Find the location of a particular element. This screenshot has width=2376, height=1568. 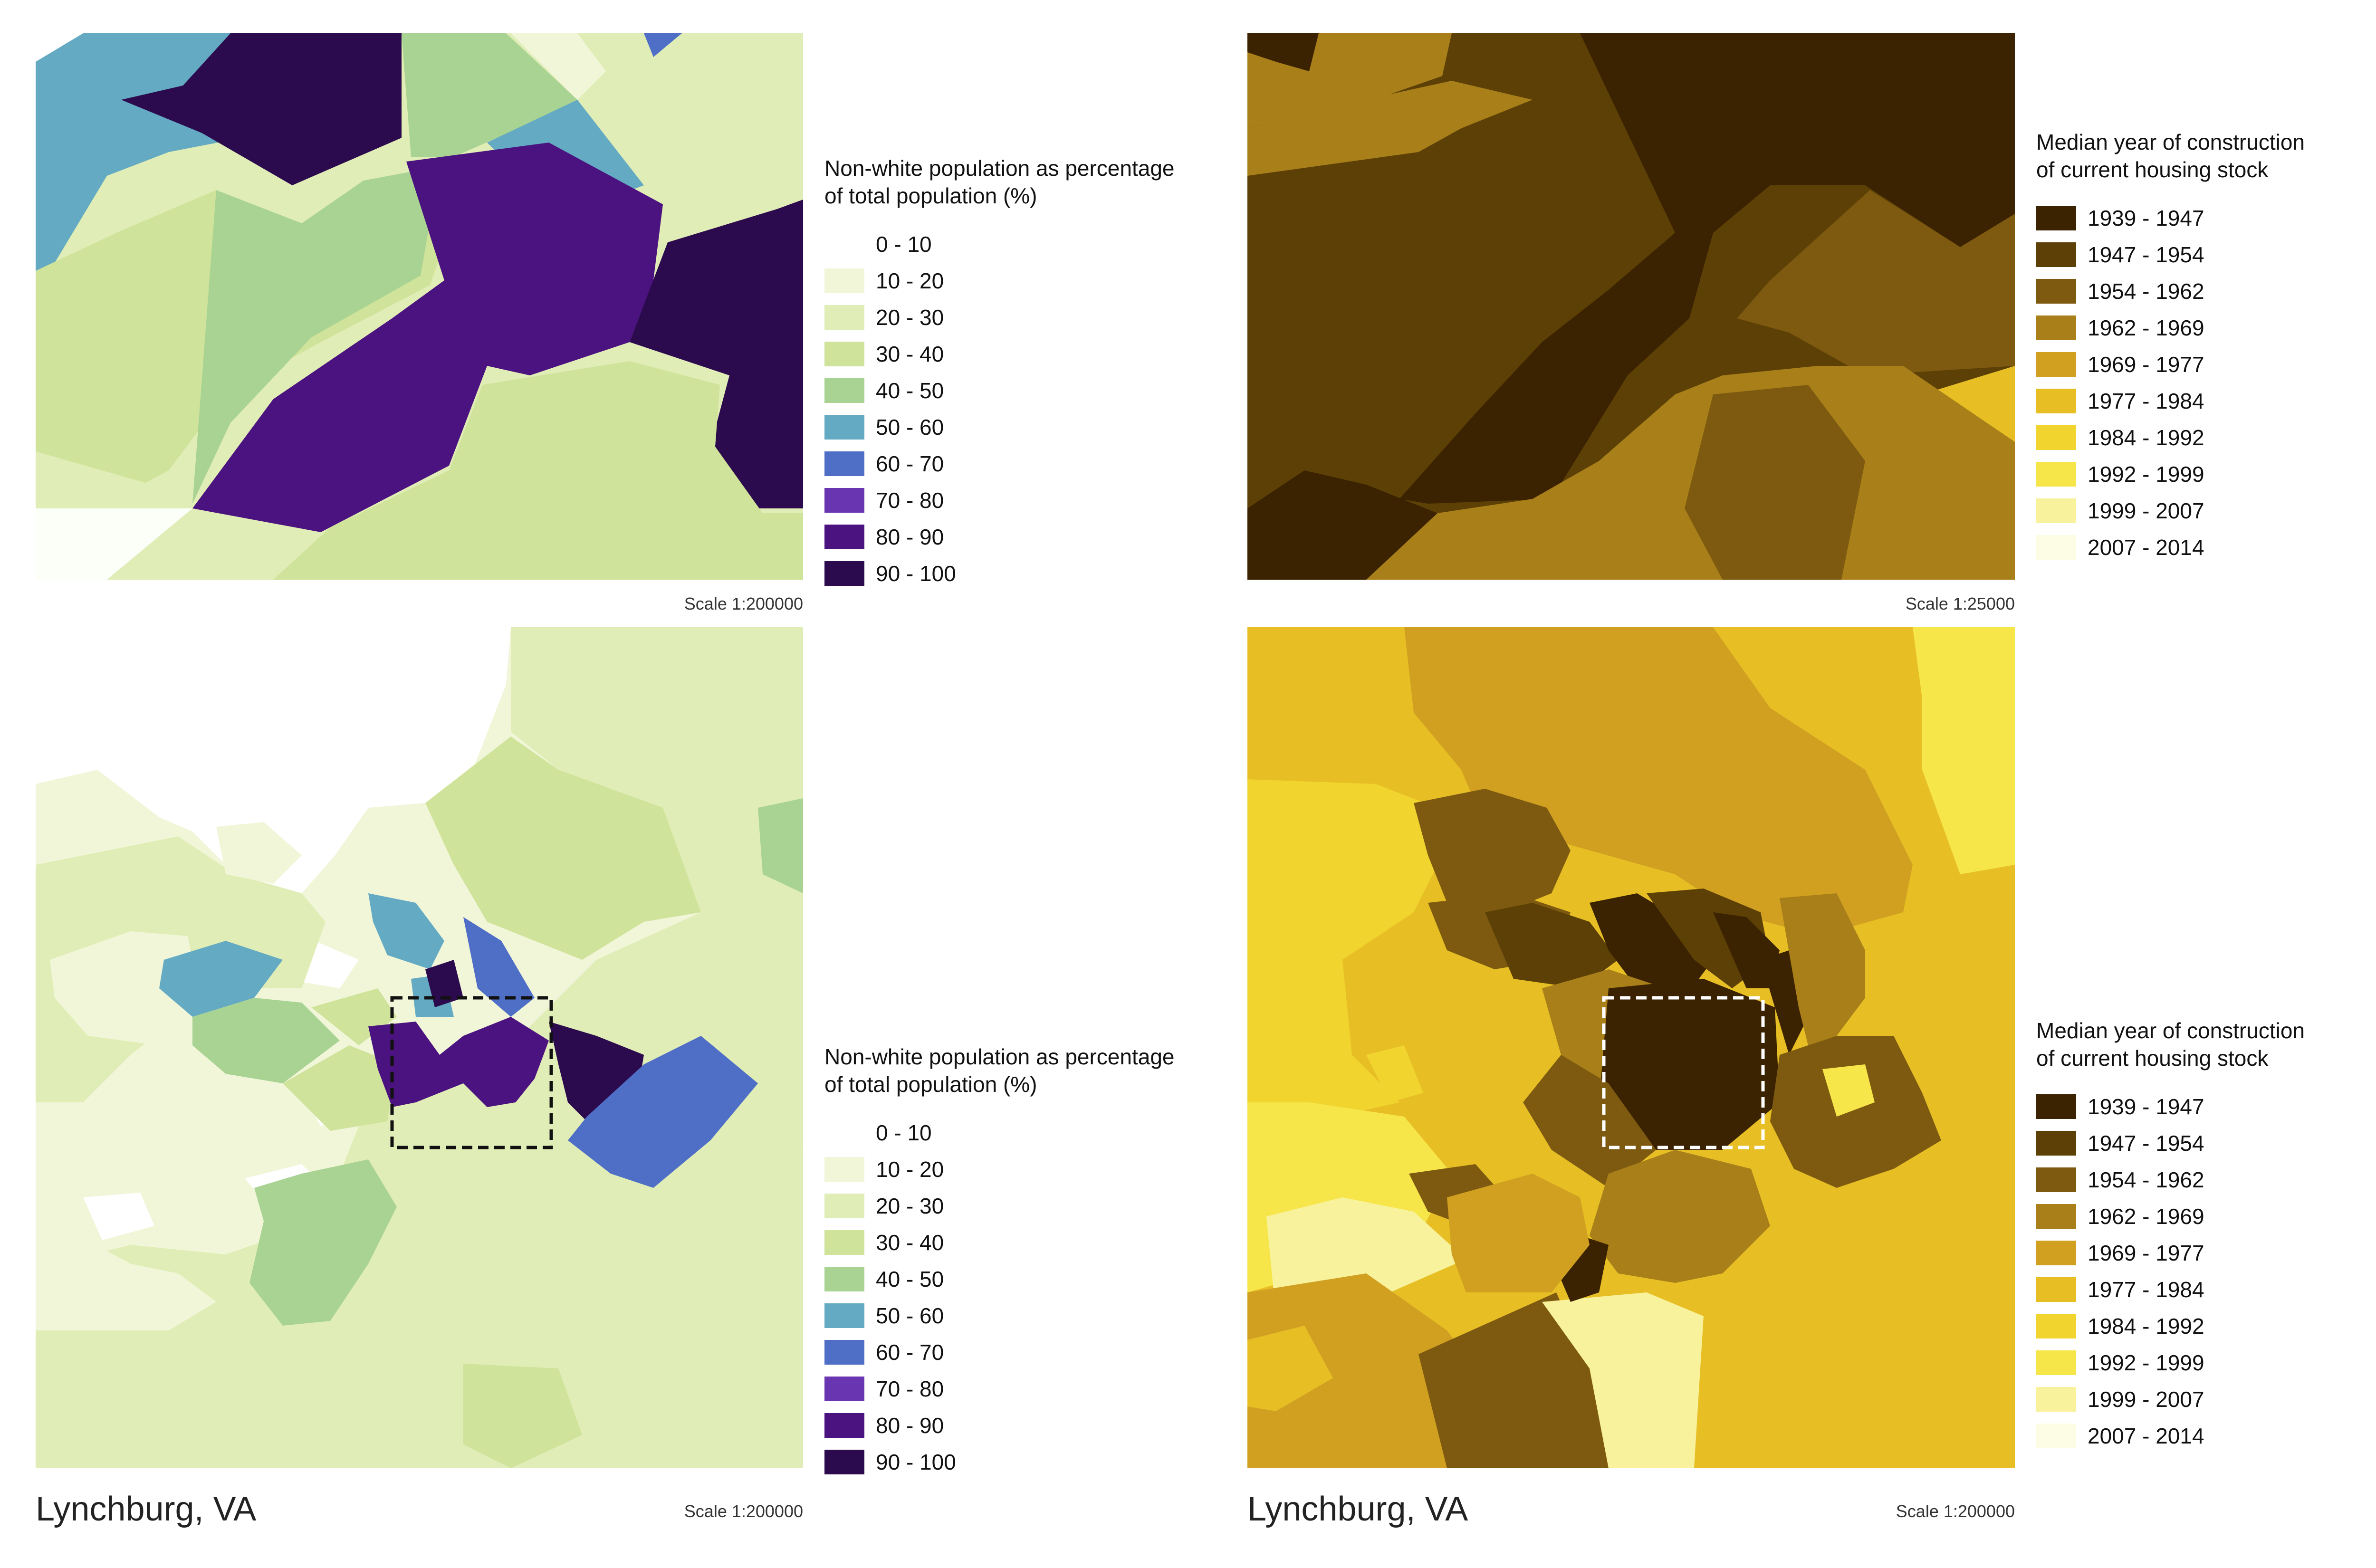

map-housing-detail is located at coordinates (1631, 307).